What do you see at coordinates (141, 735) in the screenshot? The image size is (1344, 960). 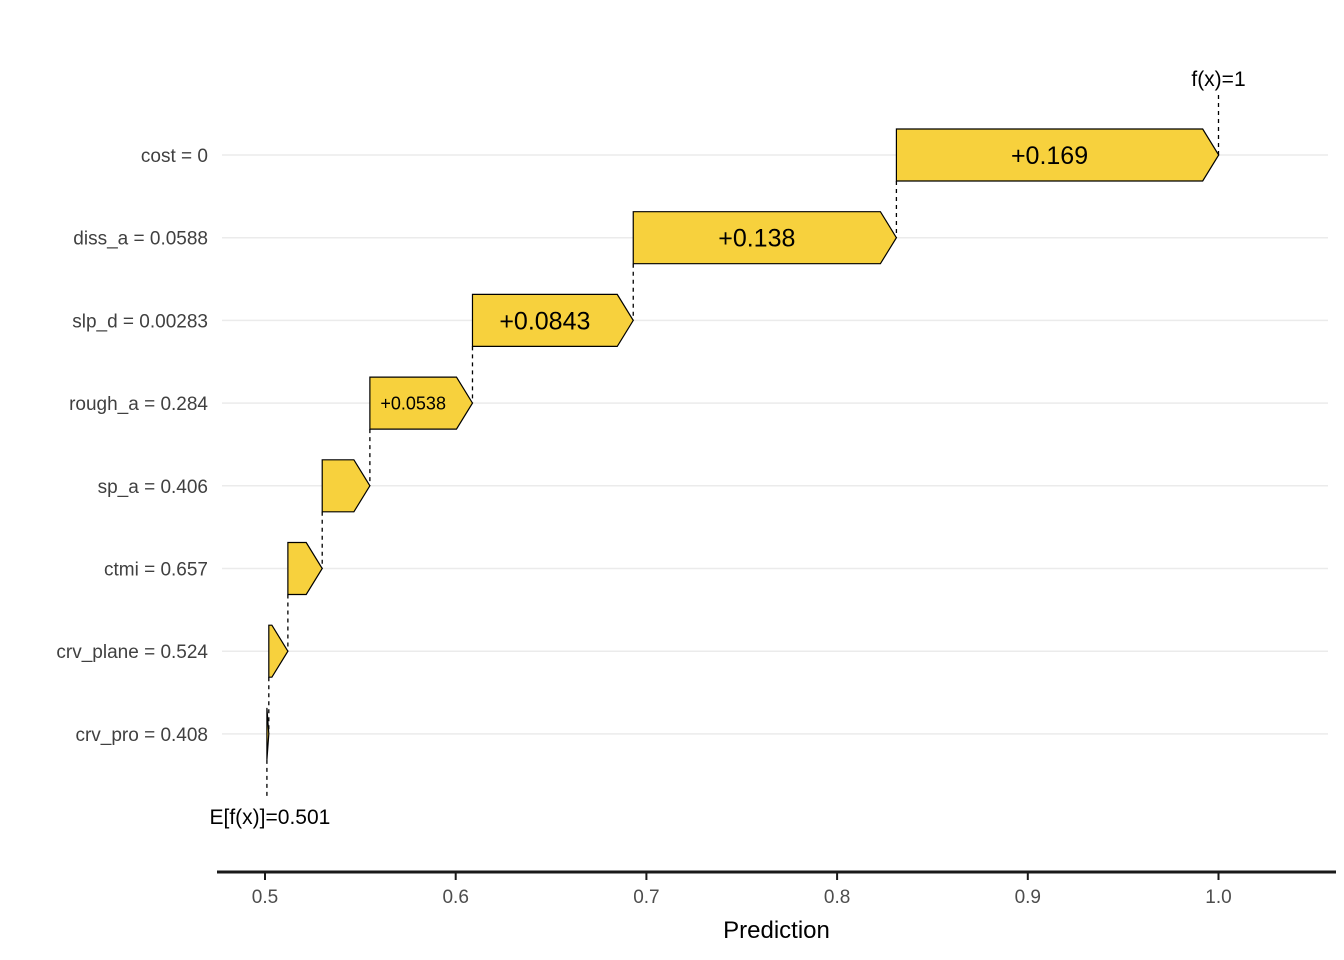 I see `y-axis-label: crv_pro = 0.408` at bounding box center [141, 735].